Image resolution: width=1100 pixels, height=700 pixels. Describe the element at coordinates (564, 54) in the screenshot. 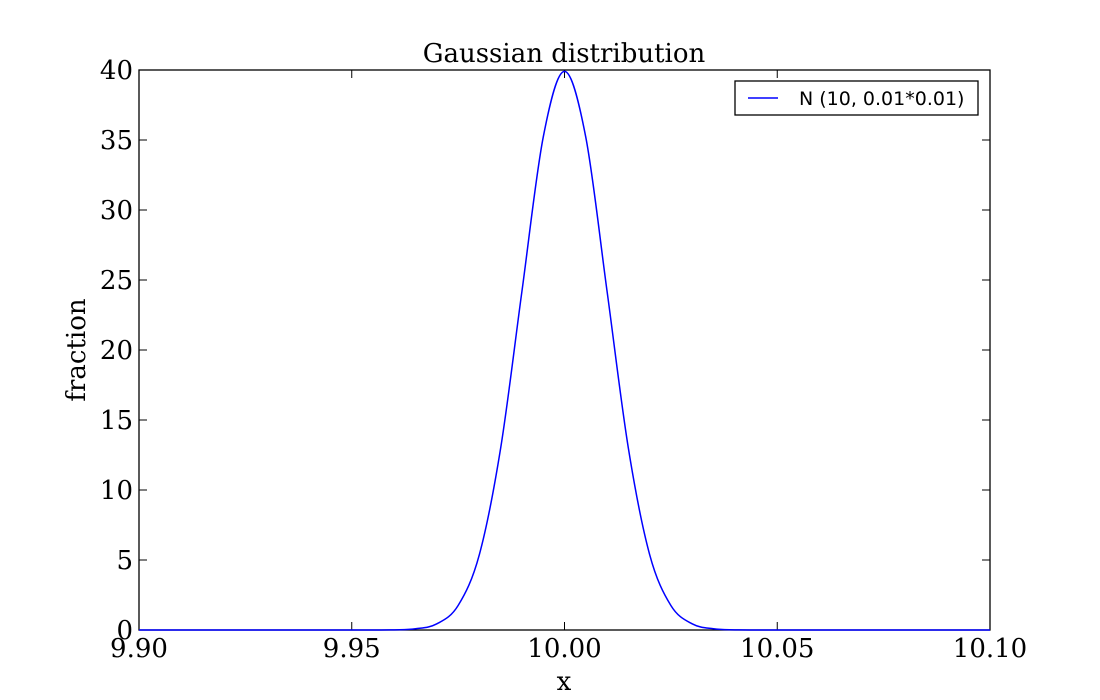

I see `chart-title: Gaussian distribution` at that location.